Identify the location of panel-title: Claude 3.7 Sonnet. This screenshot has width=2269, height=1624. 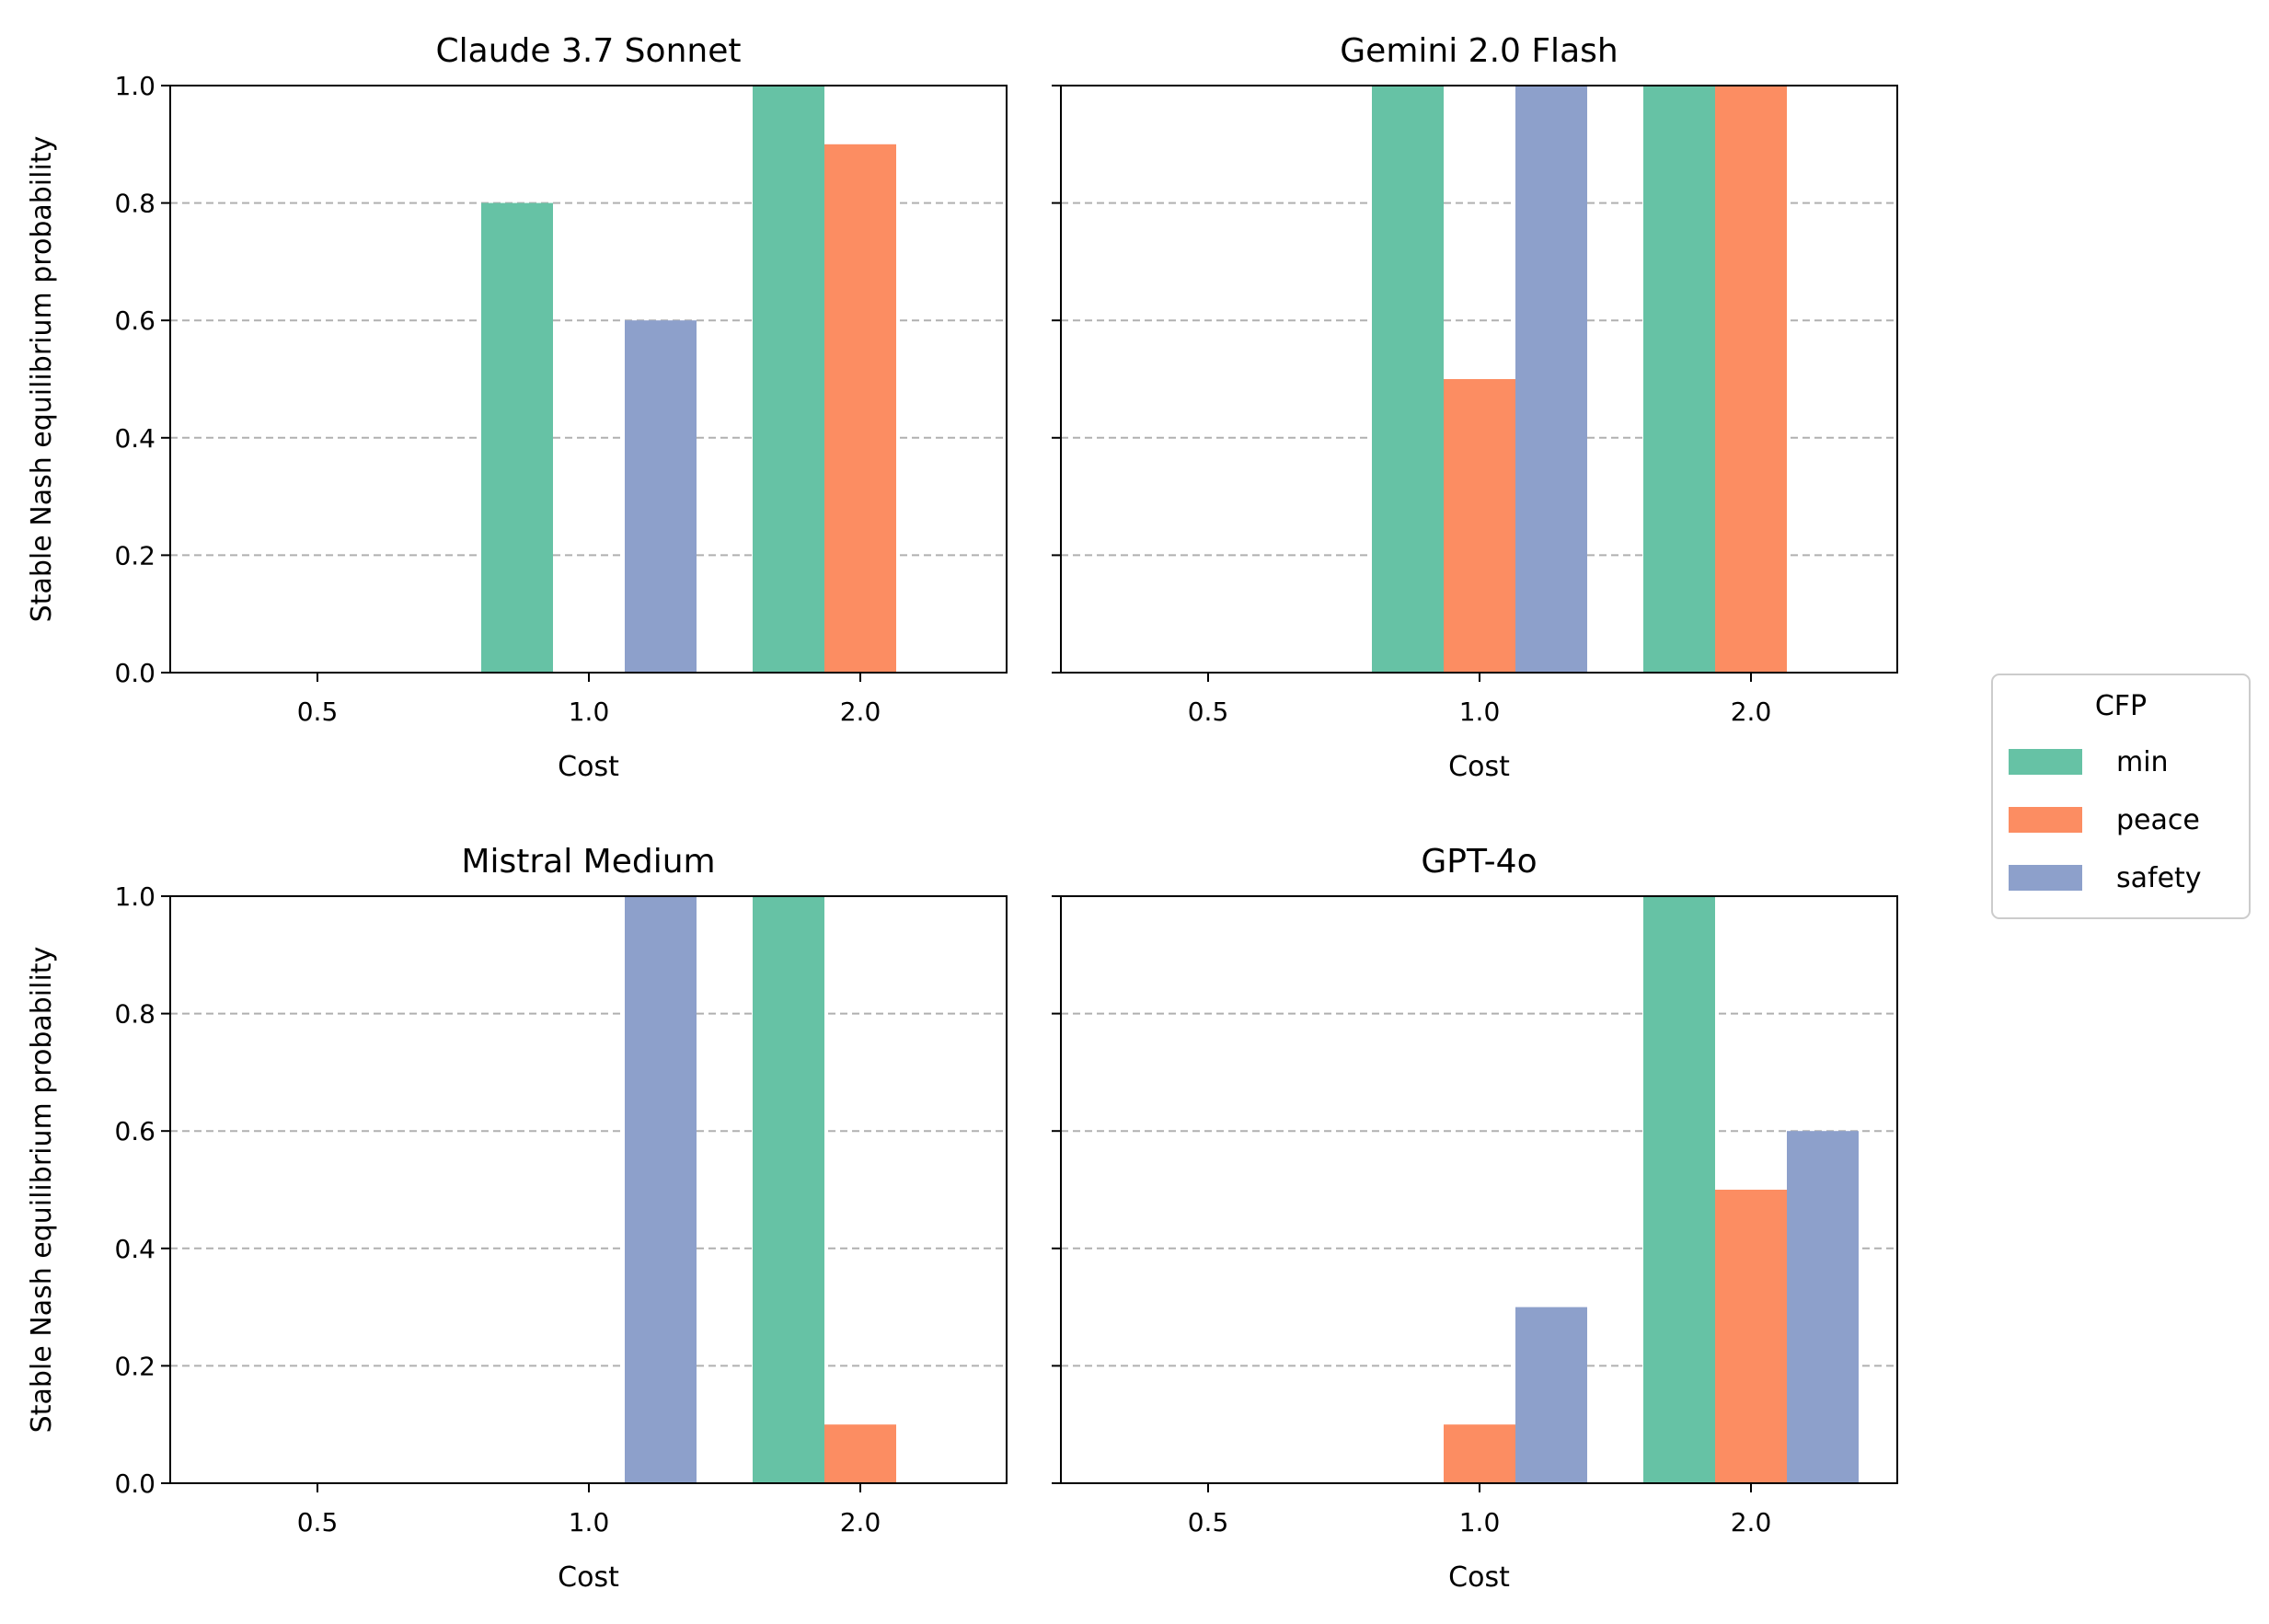
(589, 51).